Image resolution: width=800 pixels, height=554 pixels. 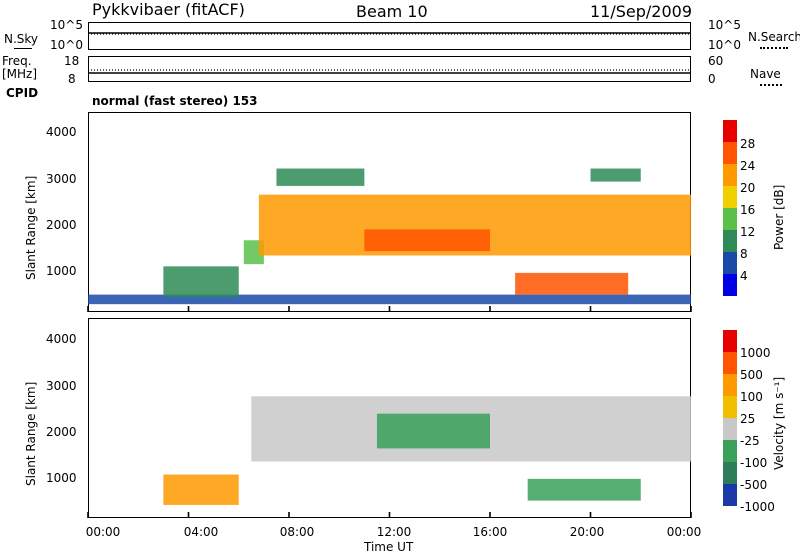 What do you see at coordinates (23, 48) in the screenshot?
I see `noise-sky-legend-line` at bounding box center [23, 48].